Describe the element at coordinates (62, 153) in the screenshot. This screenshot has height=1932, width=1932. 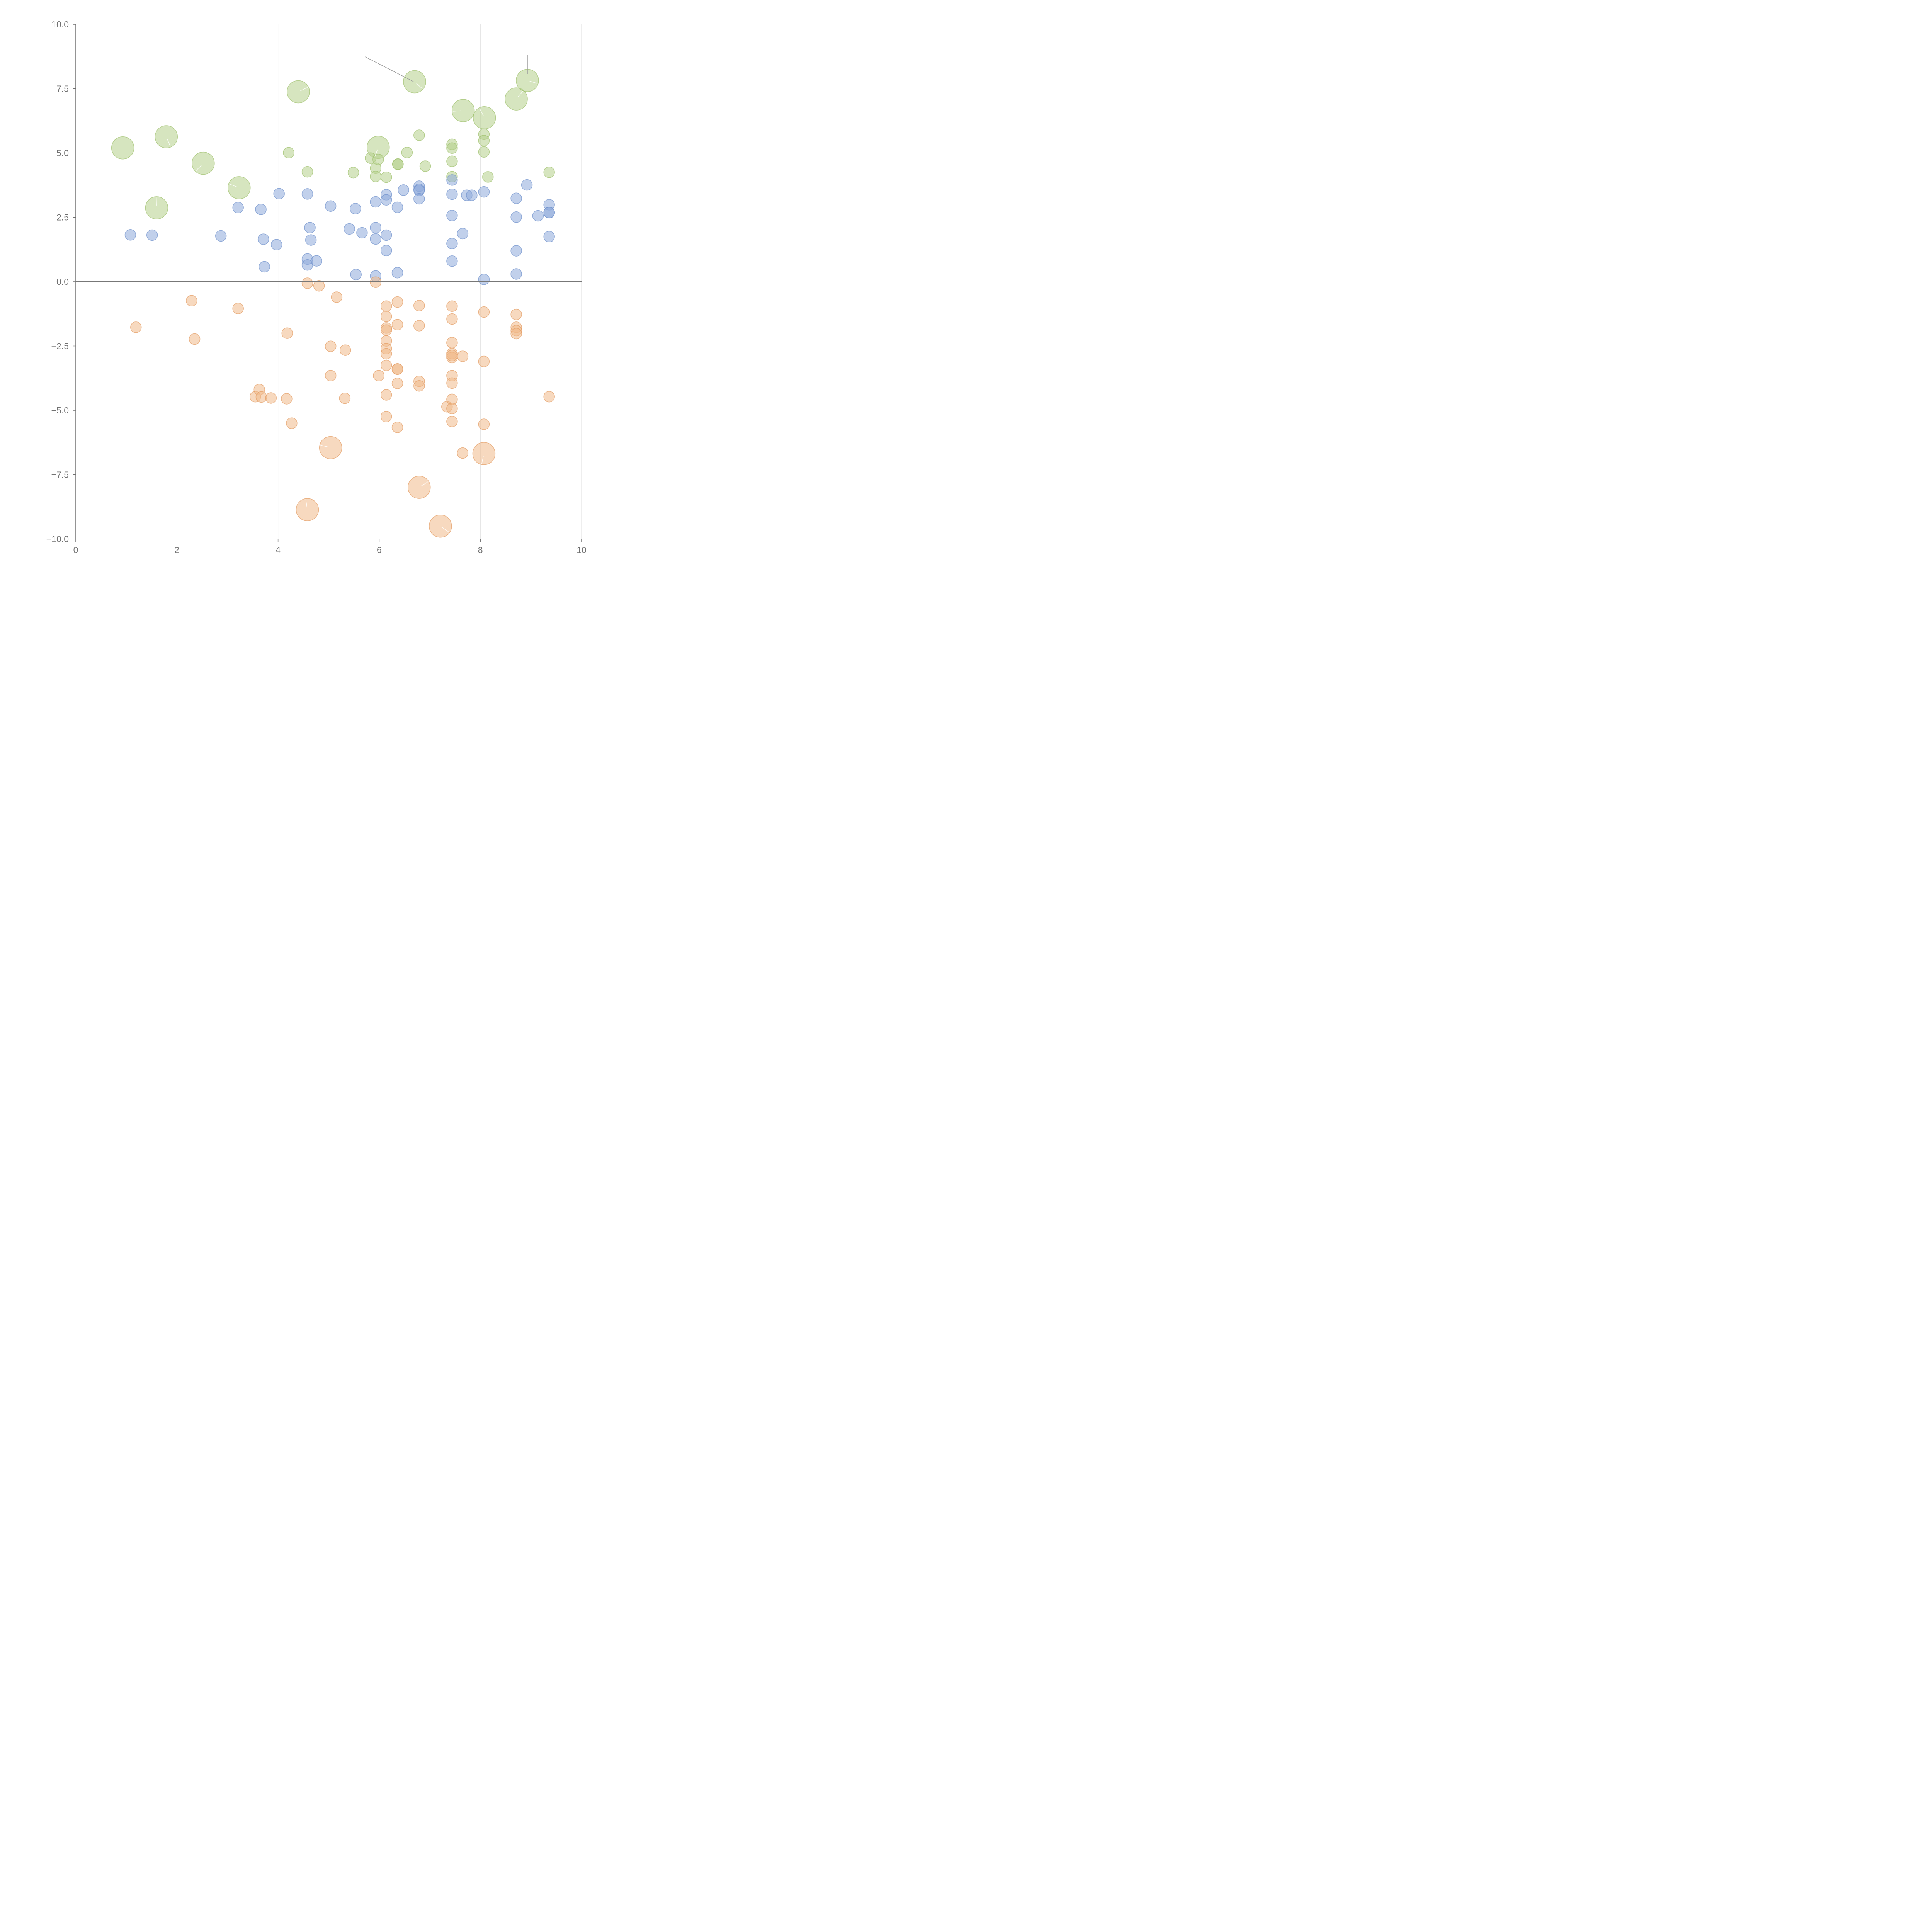
I see `y-tick-label: 5.0` at that location.